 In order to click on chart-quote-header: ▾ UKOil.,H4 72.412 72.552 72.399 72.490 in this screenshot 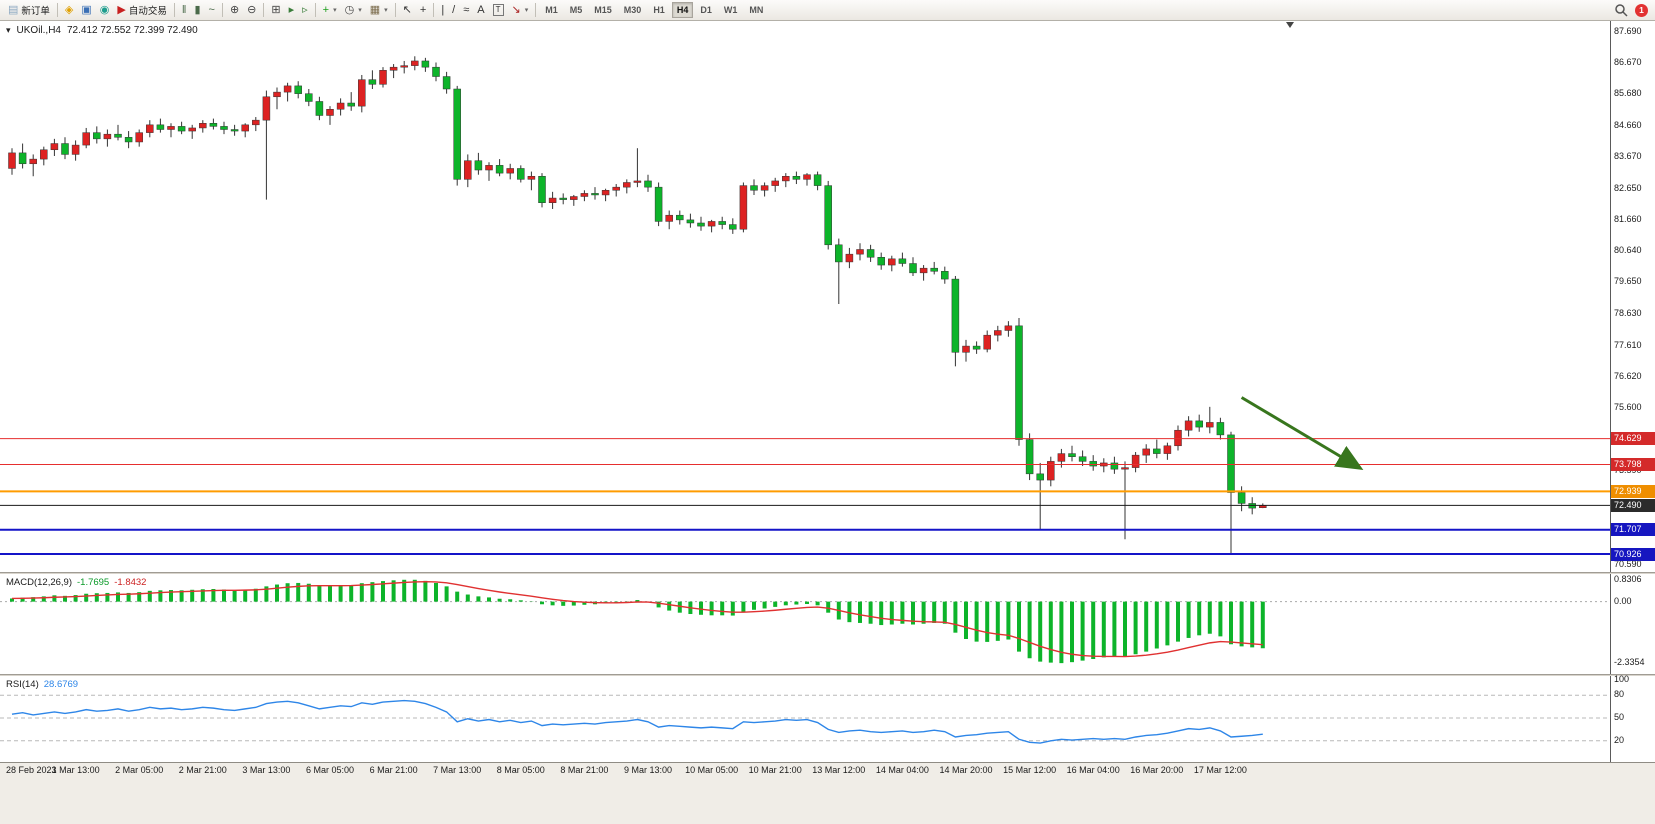, I will do `click(102, 30)`.